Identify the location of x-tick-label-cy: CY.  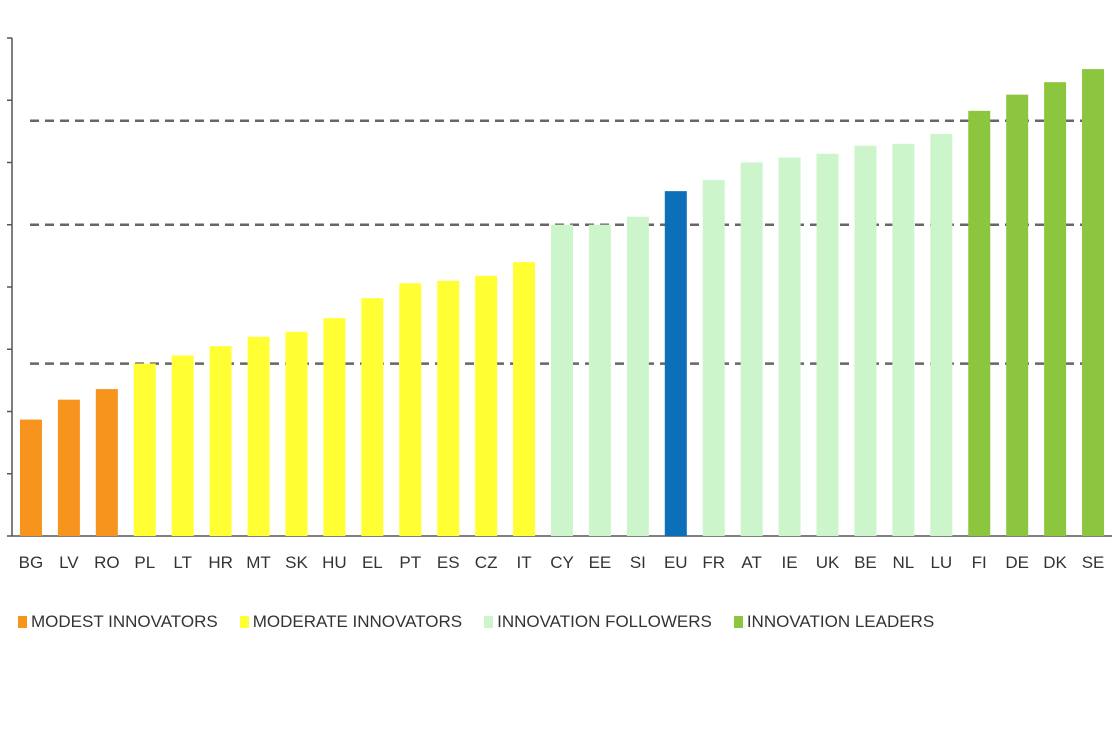
(562, 562).